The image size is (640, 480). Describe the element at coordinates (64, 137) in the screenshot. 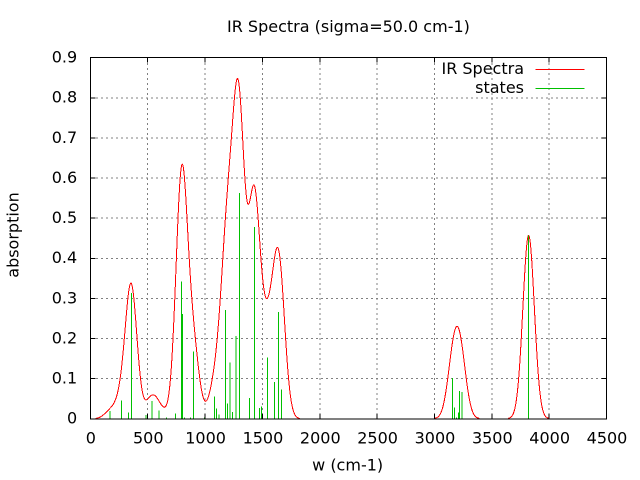

I see `y-tick-label: 0.7` at that location.